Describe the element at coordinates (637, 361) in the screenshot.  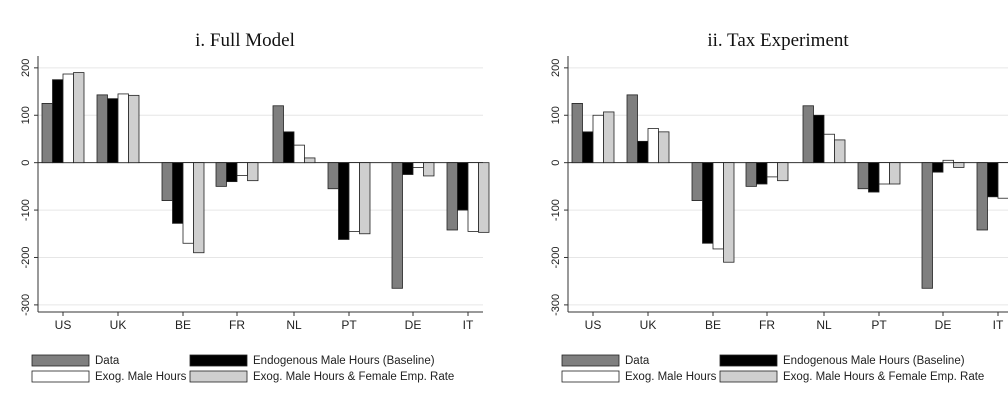
I see `legend-label: Data` at that location.